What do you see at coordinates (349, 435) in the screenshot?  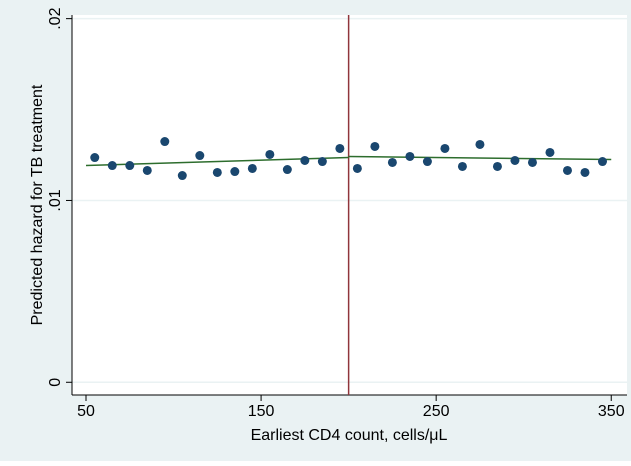 I see `x-axis-label: Earliest CD4 count, cells/μL` at bounding box center [349, 435].